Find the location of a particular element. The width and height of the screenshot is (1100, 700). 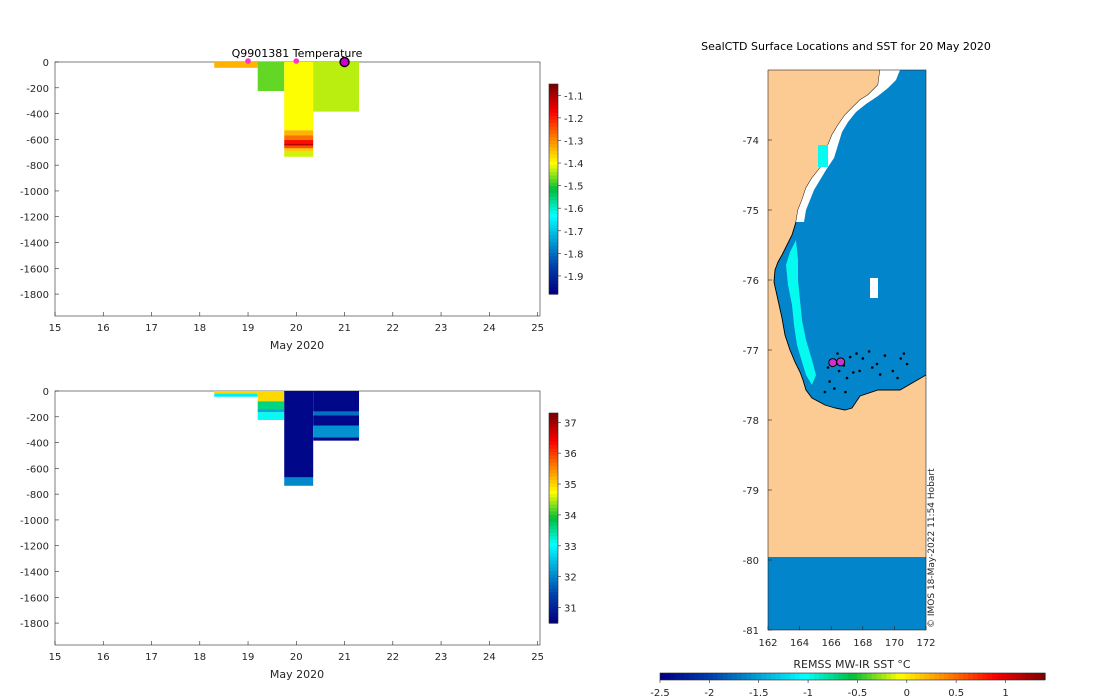

map-ytick-label: -79 is located at coordinates (751, 491).